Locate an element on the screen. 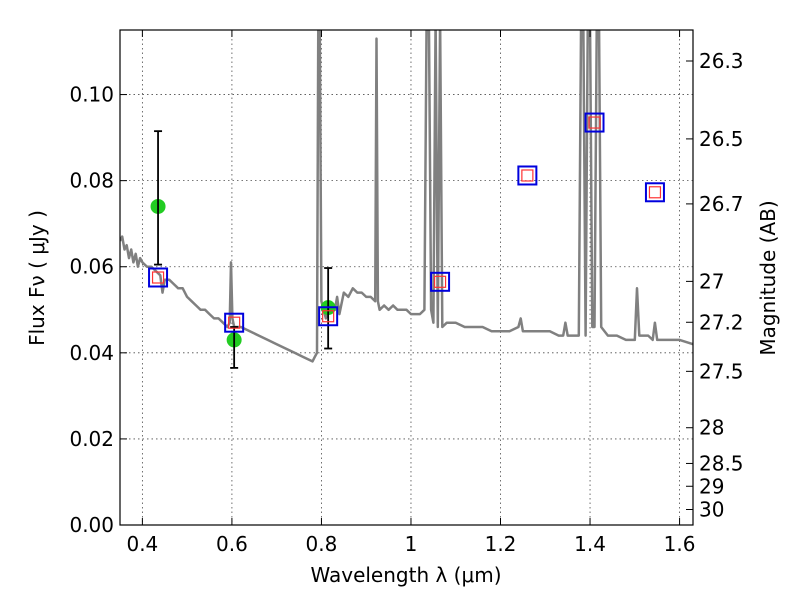 The width and height of the screenshot is (800, 600). x-tick-label: 1 is located at coordinates (411, 544).